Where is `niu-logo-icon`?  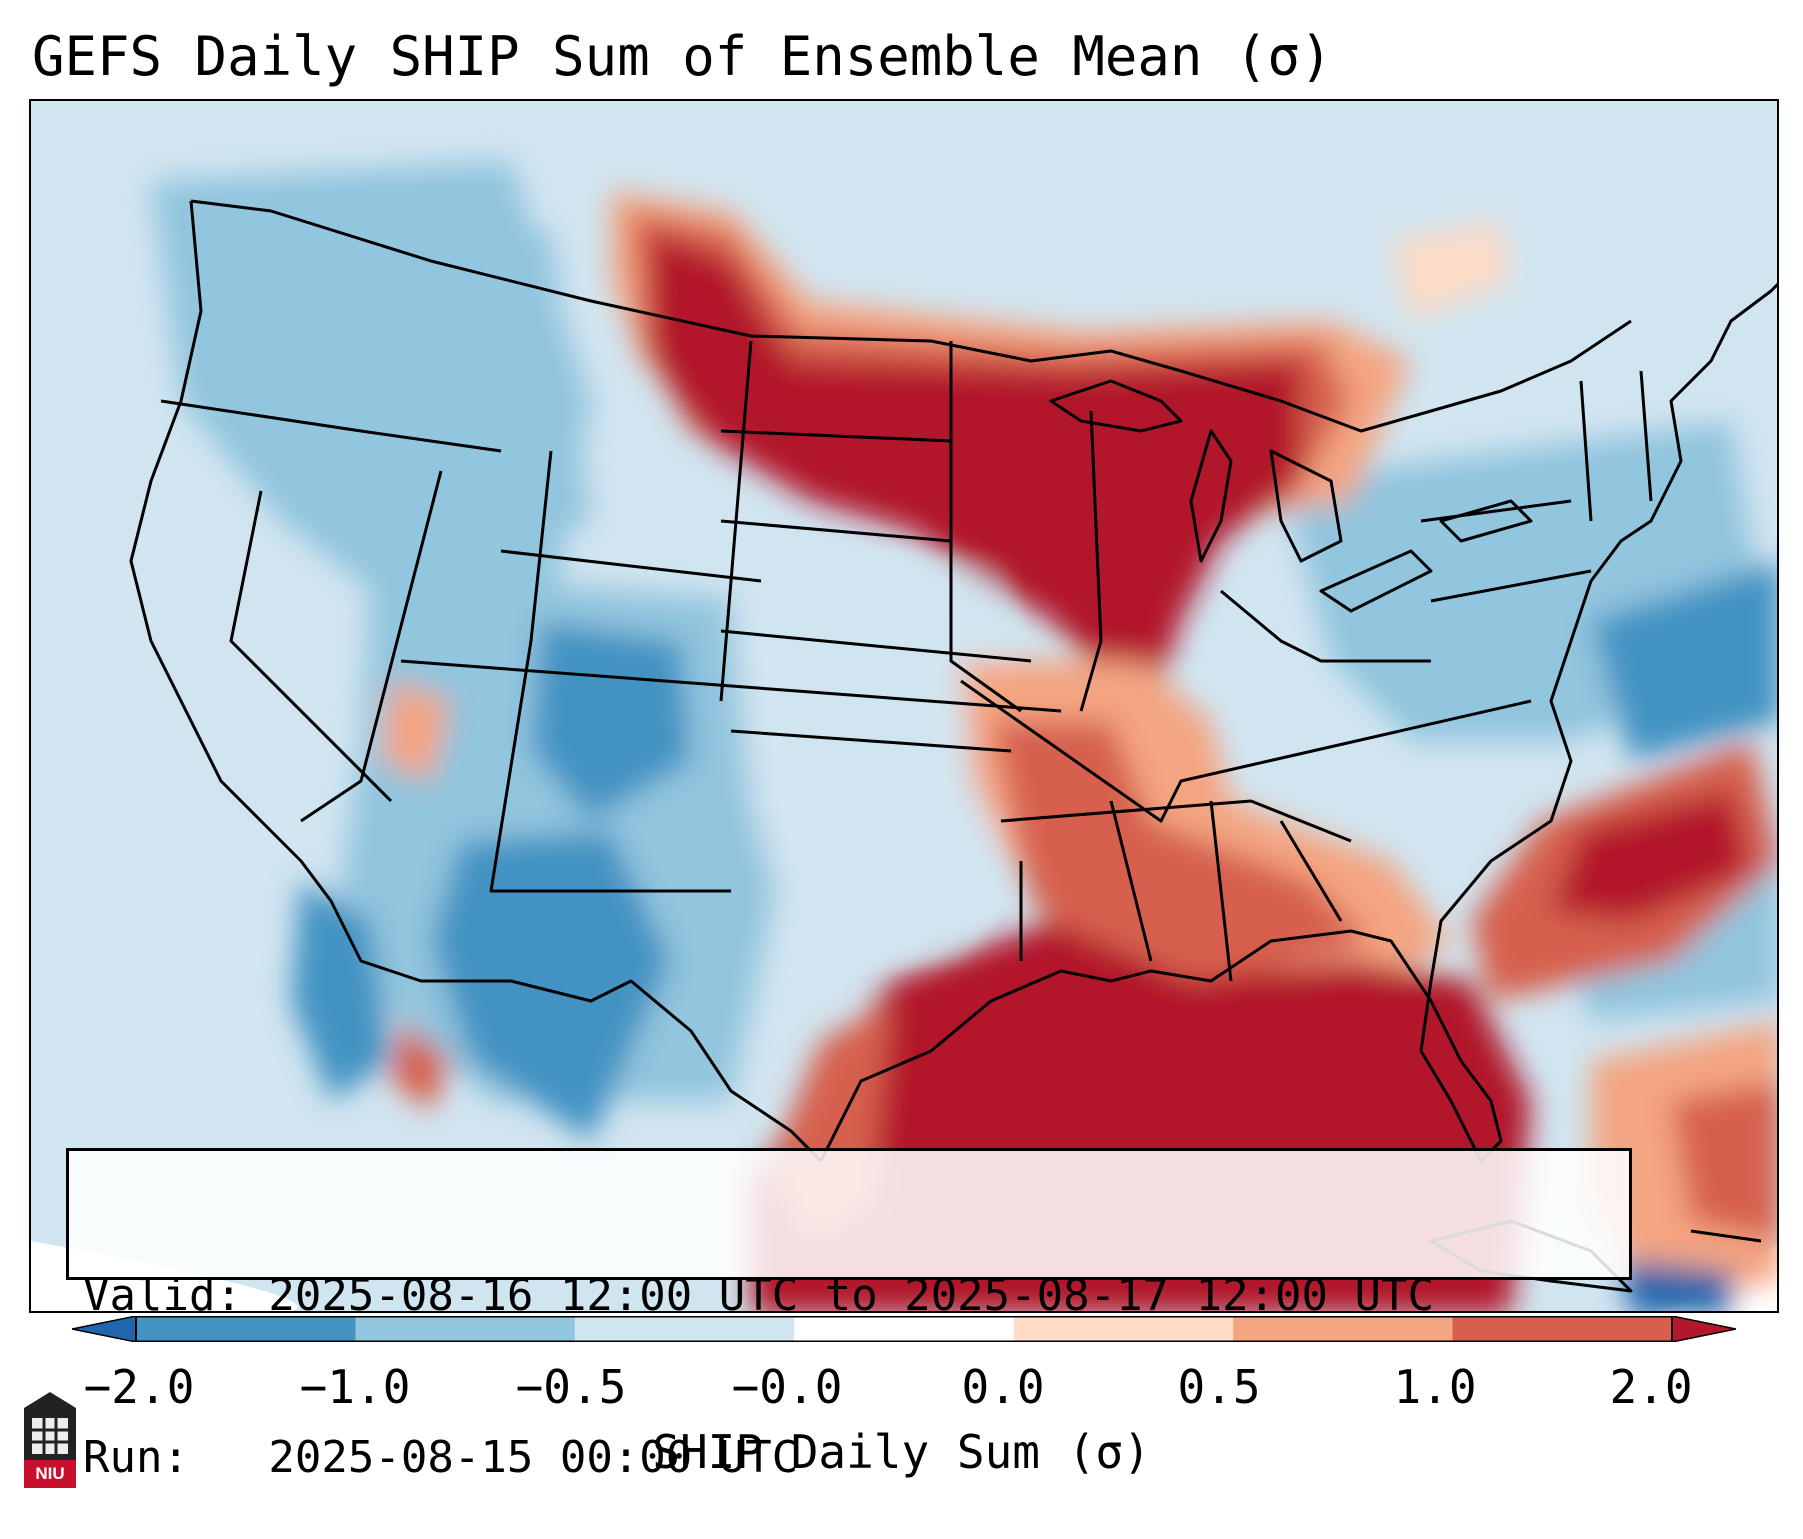 niu-logo-icon is located at coordinates (50, 1440).